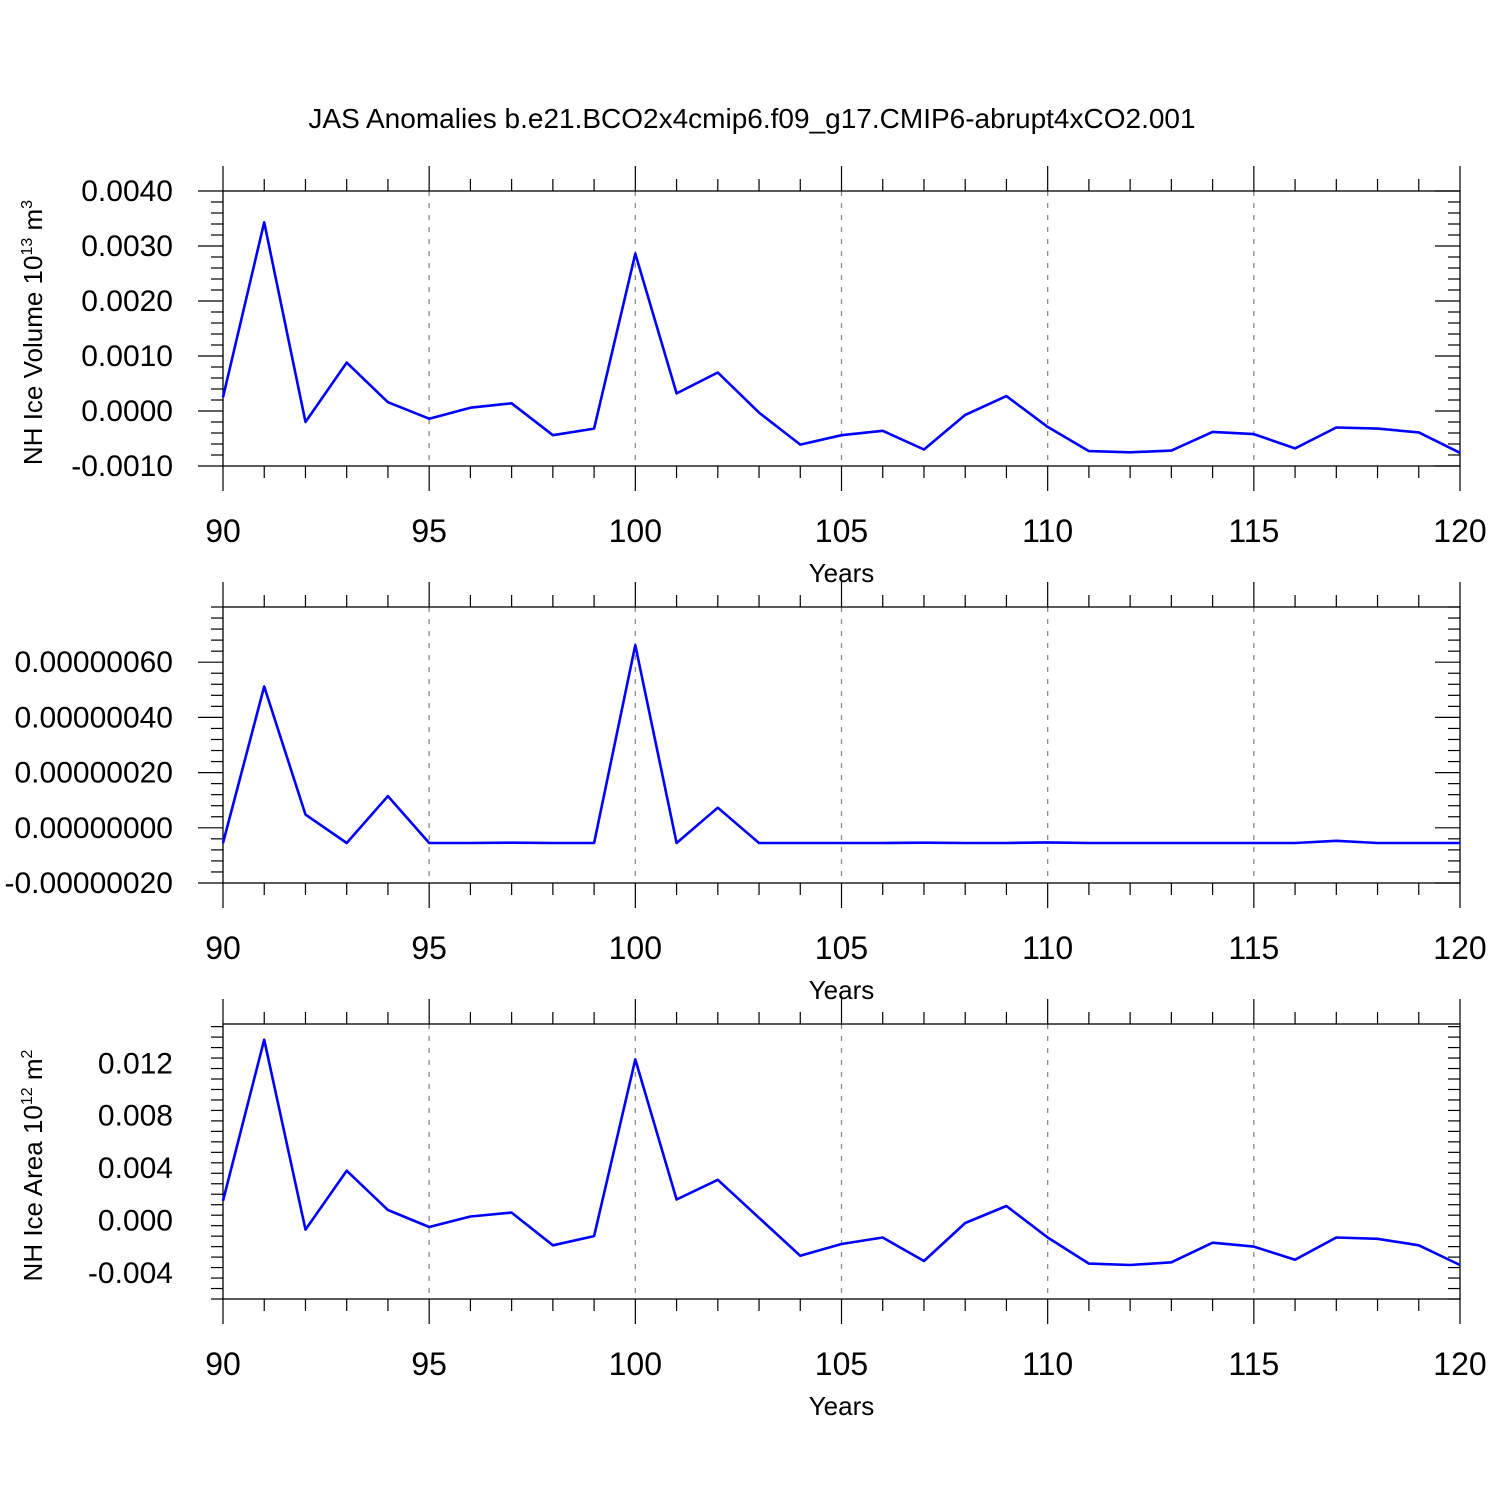 Image resolution: width=1500 pixels, height=1500 pixels. I want to click on y-tick-label: 0.004, so click(135, 1168).